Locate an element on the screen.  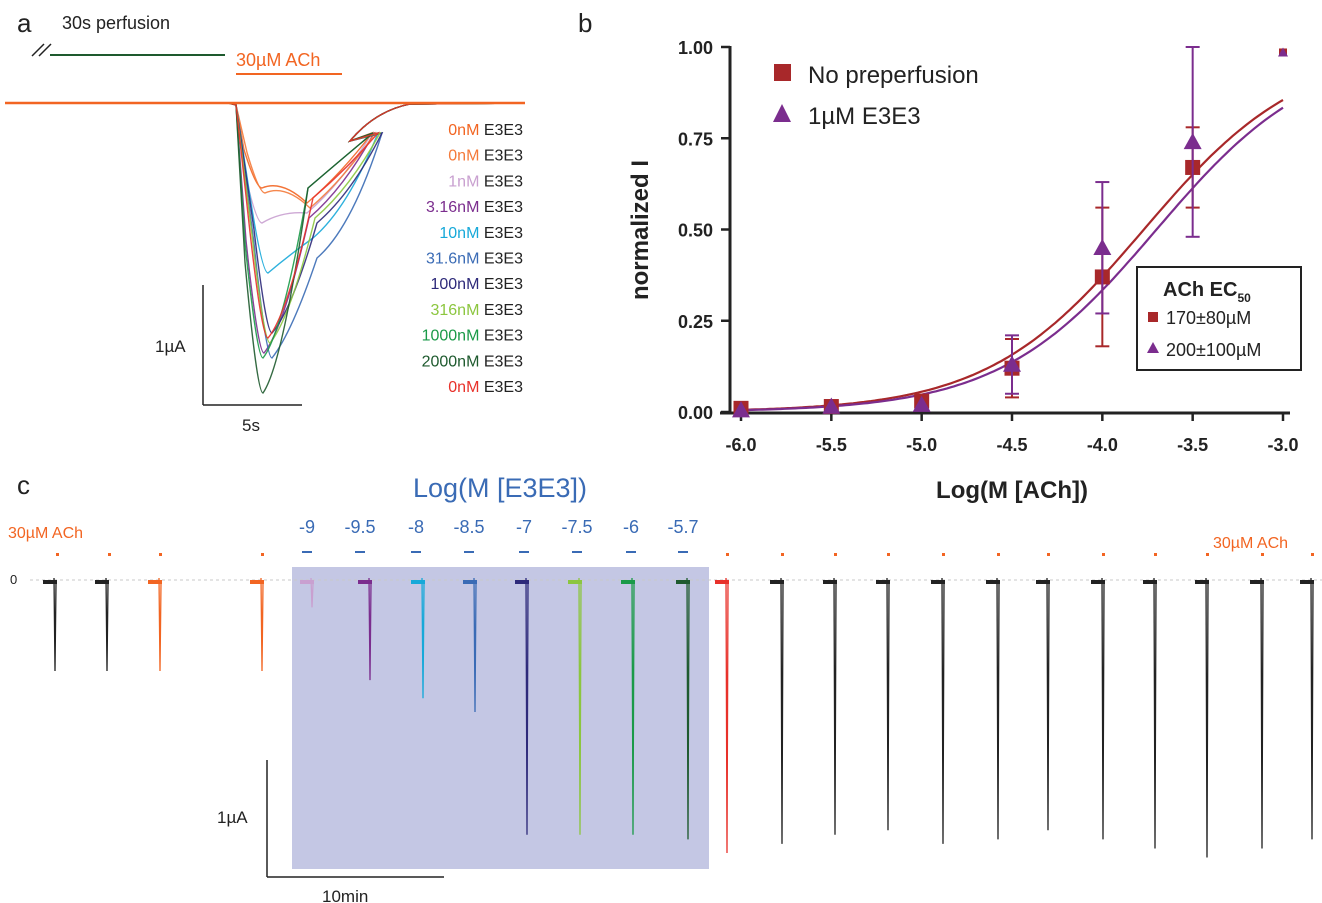
ec50-subscript: 50 is located at coordinates (1244, 298).